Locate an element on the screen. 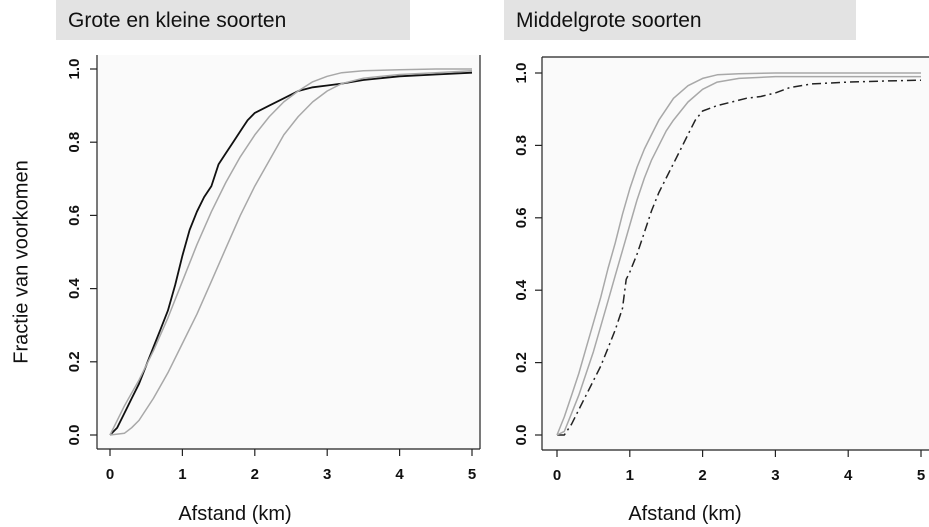  y-tick-label-left: 0.4 is located at coordinates (74, 289).